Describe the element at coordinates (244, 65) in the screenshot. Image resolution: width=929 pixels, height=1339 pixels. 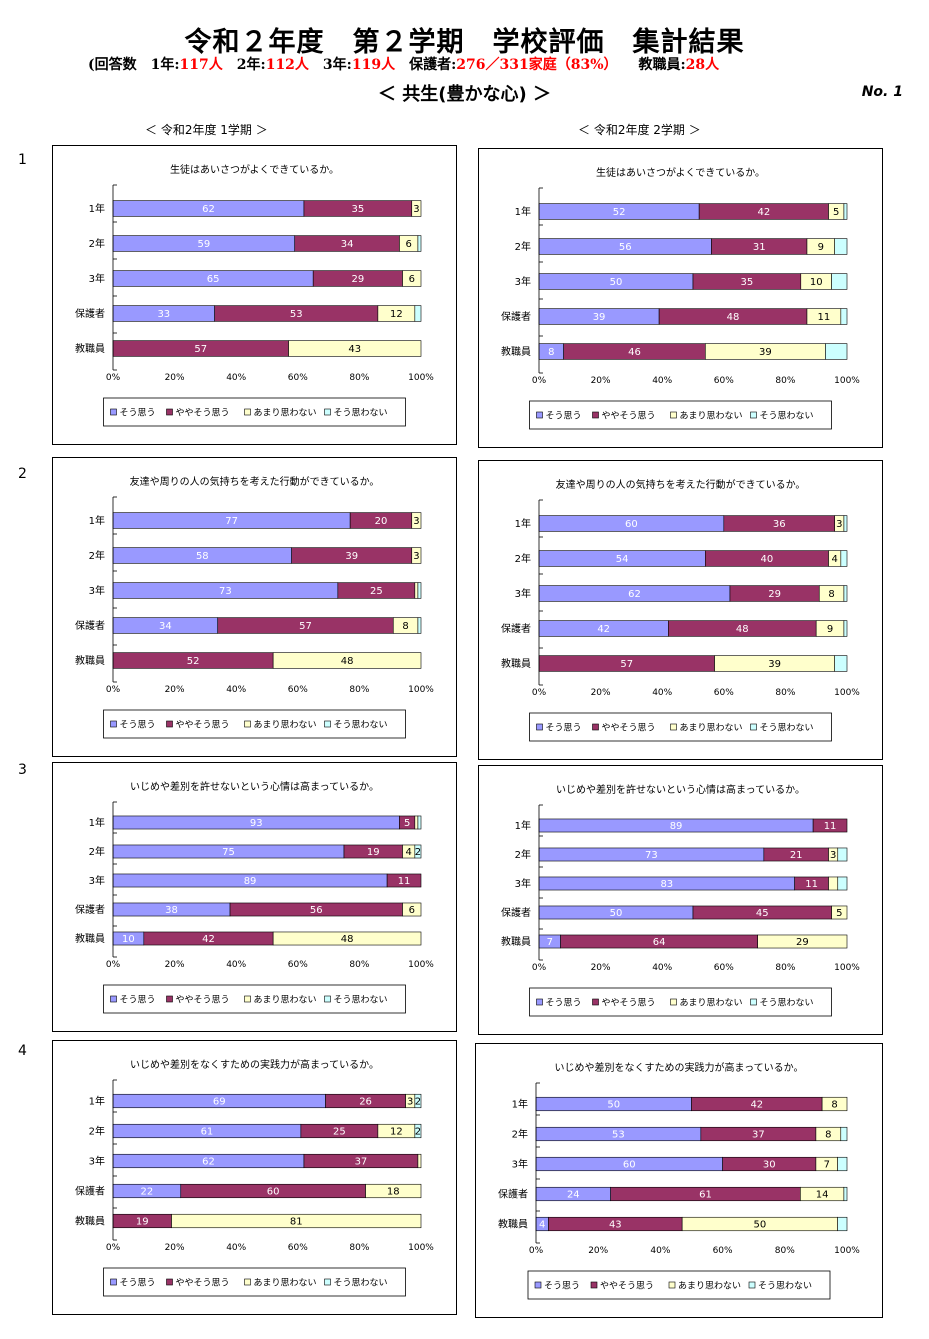
I see `counts-grade2-label: 2年:` at that location.